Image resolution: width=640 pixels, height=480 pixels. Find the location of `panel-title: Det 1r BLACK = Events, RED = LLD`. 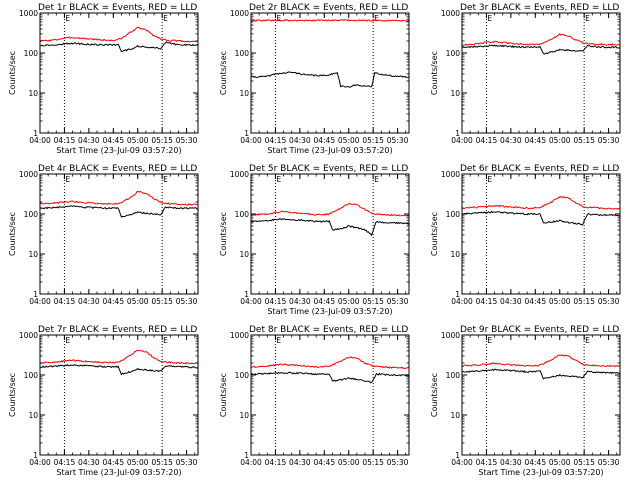

panel-title: Det 1r BLACK = Events, RED = LLD is located at coordinates (117, 8).